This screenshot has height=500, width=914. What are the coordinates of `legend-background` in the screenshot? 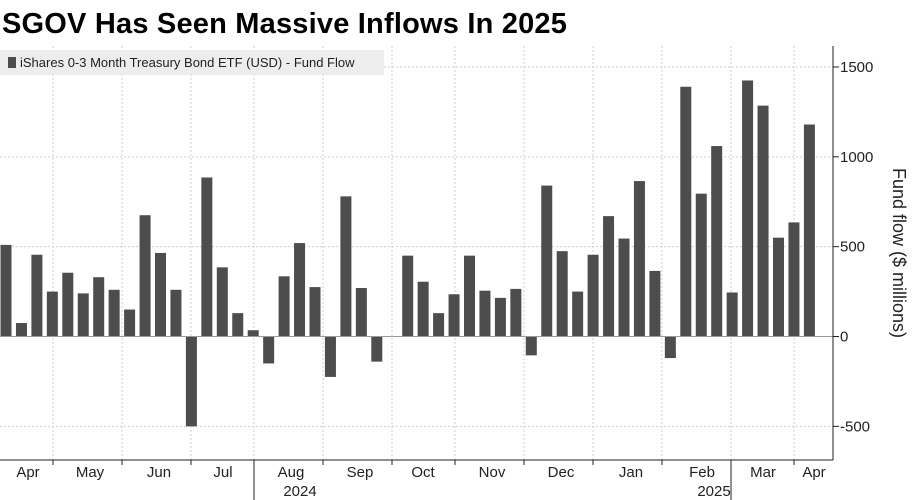 It's located at (192, 62).